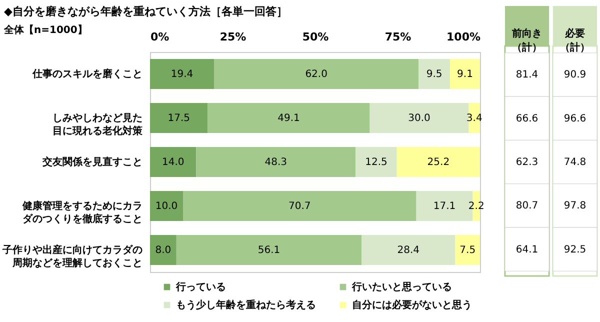  I want to click on x-tick-label: 100%, so click(463, 37).